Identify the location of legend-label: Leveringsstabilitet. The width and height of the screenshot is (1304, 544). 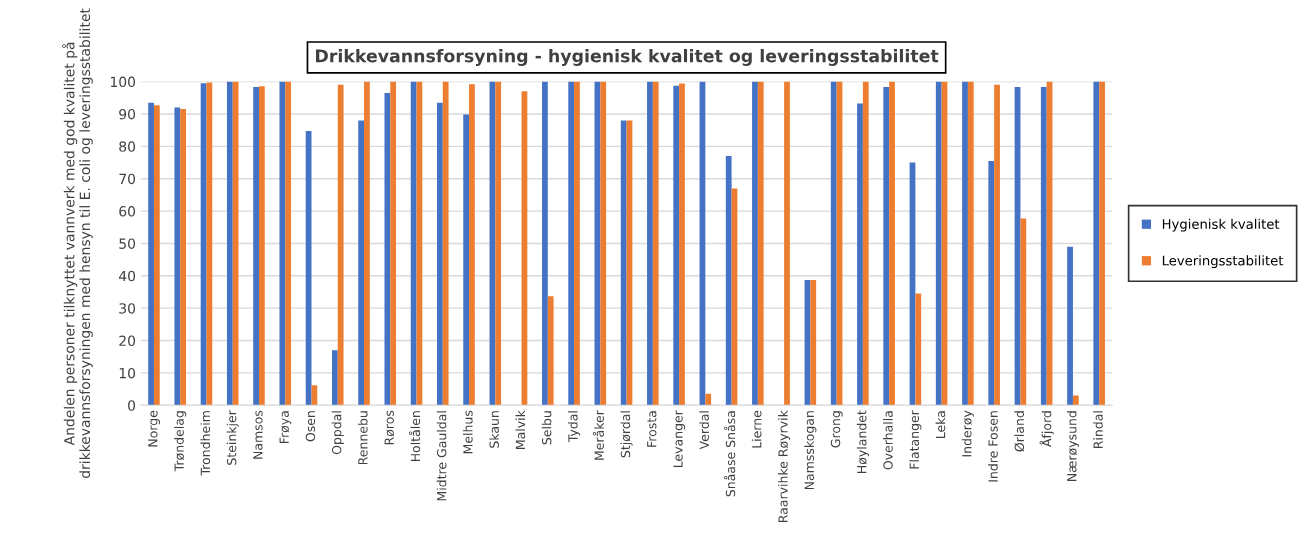
(1223, 262).